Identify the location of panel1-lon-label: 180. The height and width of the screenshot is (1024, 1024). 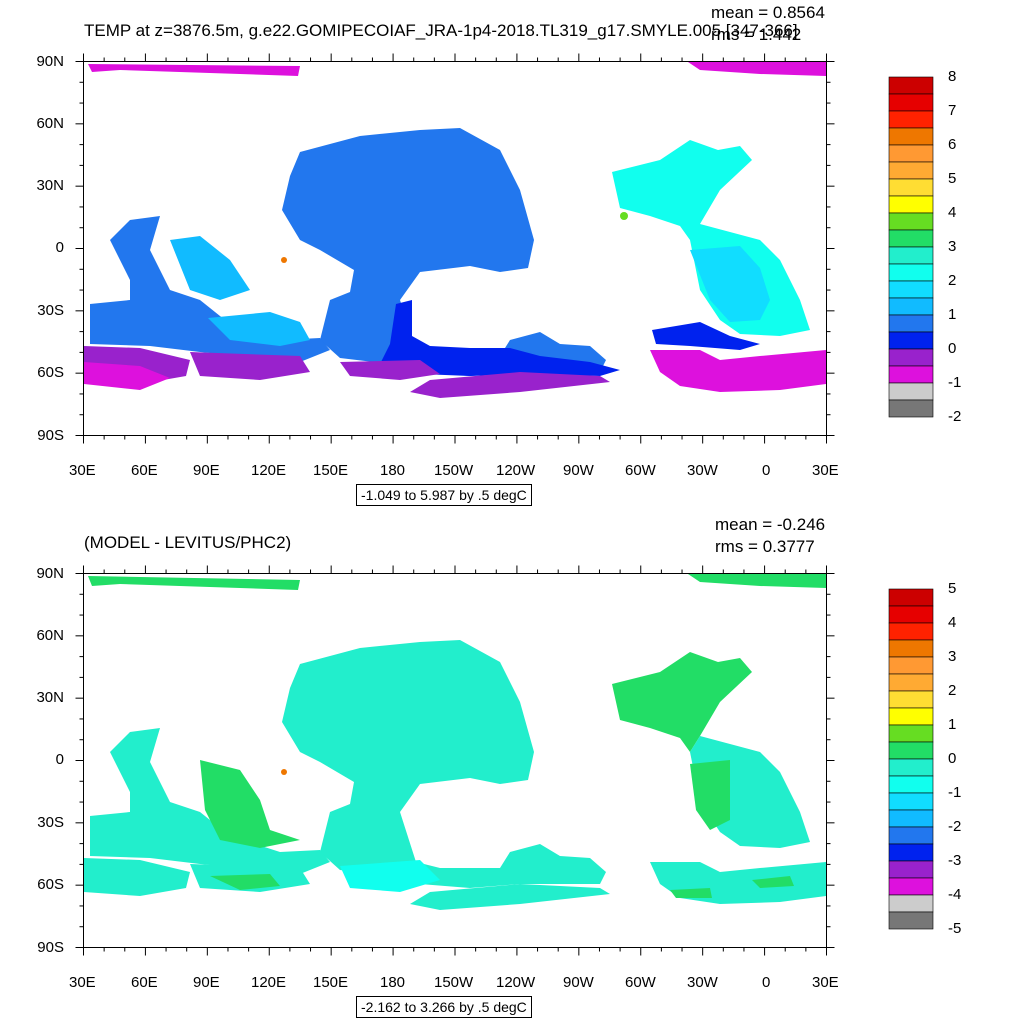
(393, 470).